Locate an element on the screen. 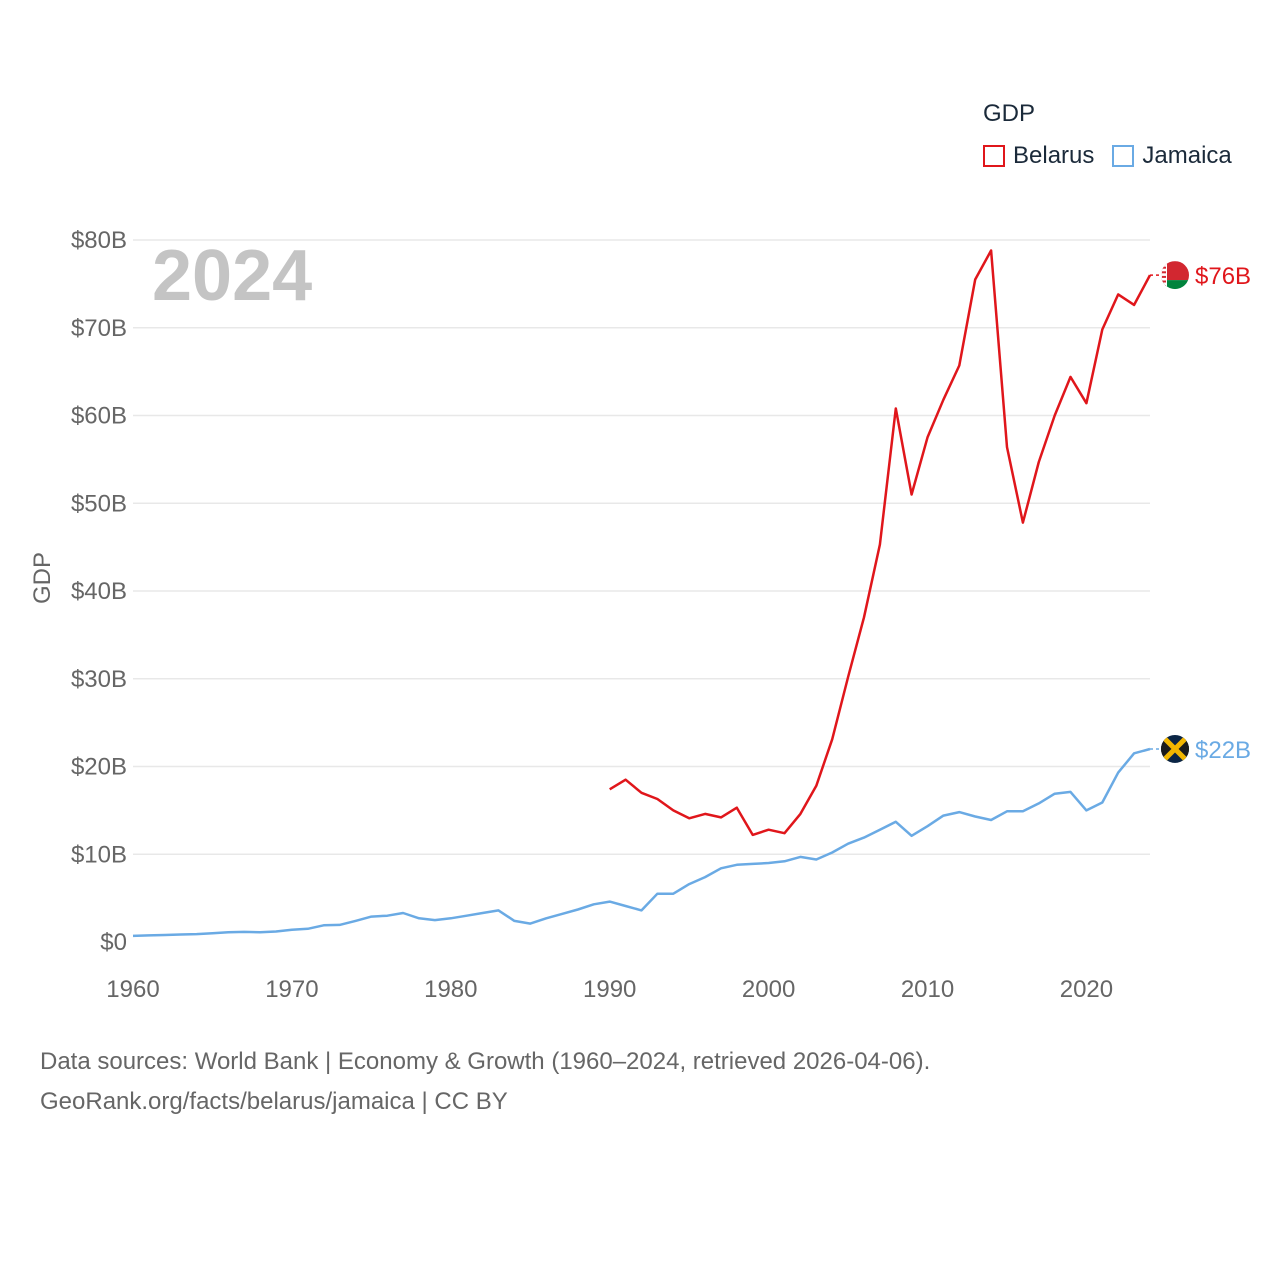  y-axis-ticks: $0 $10B $20B $30B $40B $50B $60B $70B $80B is located at coordinates (99, 591).